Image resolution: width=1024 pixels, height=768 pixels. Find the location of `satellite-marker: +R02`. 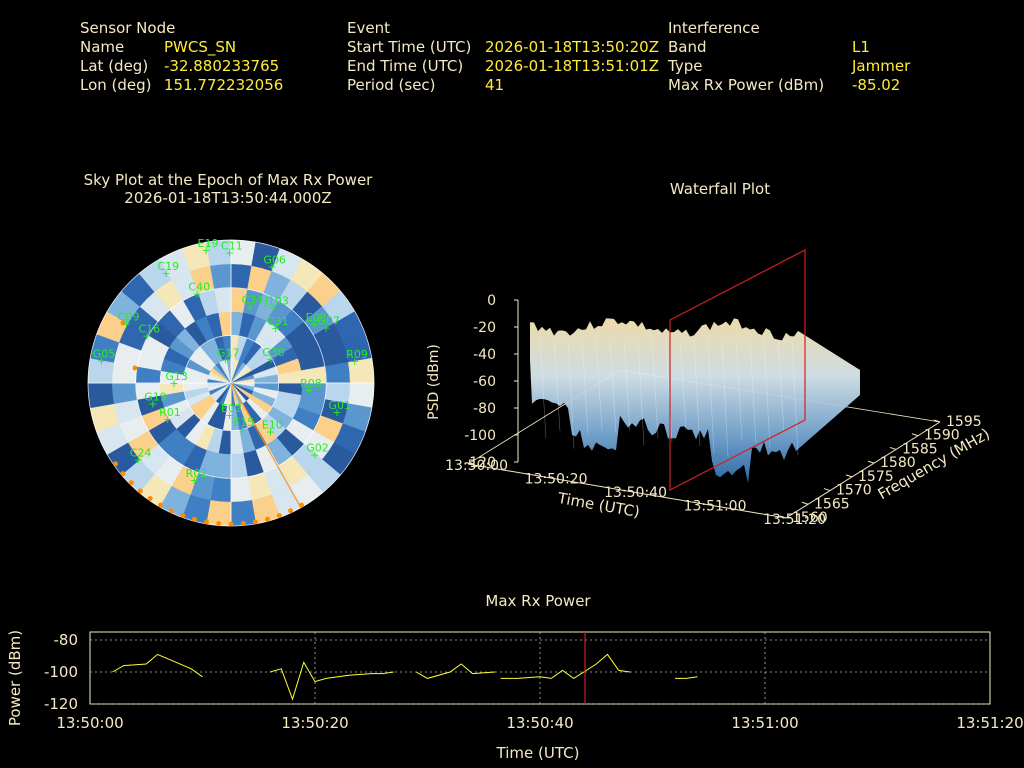

satellite-marker: +R02 is located at coordinates (197, 477).